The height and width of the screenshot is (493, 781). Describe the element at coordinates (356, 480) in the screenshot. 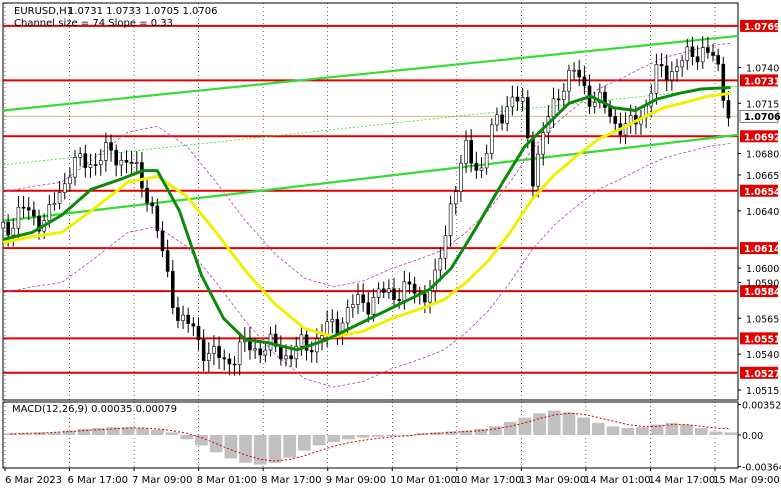

I see `x-tick-label: 9 Mar 09:00` at that location.